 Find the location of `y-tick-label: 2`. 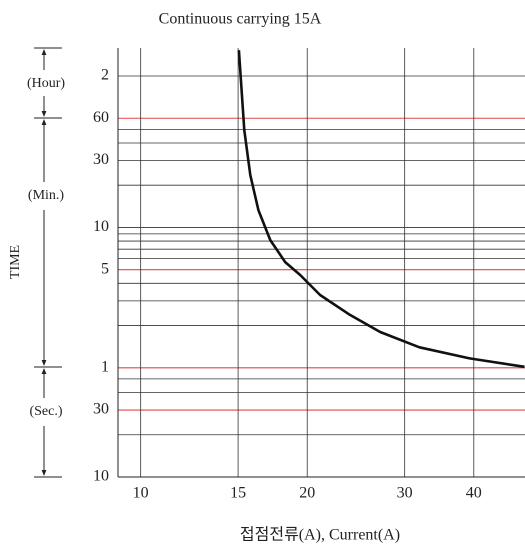

y-tick-label: 2 is located at coordinates (105, 75).